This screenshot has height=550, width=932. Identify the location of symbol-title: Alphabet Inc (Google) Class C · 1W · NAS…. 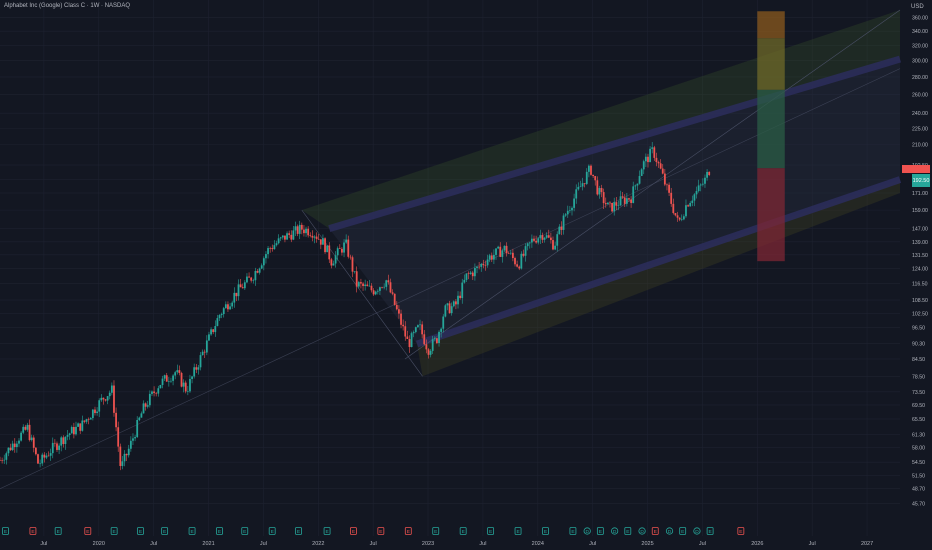
(67, 6).